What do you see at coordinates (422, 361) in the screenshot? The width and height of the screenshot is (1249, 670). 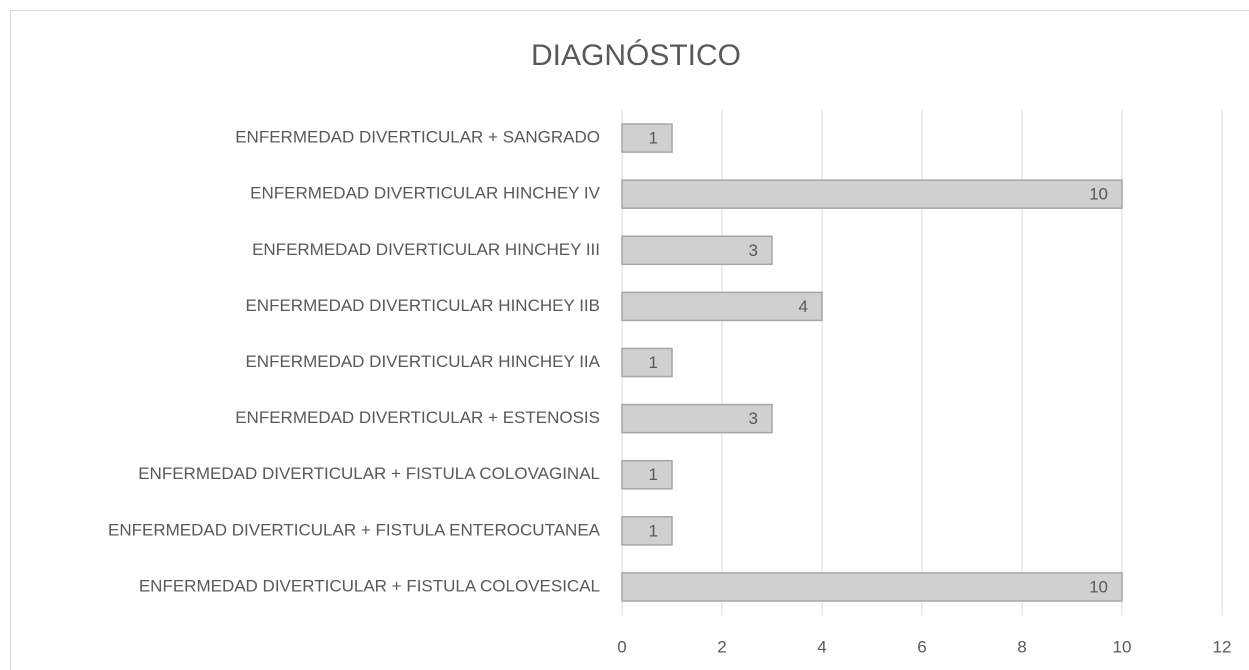 I see `y-tick-label: ENFERMEDAD DIVERTICULAR HINCHEY IIA` at bounding box center [422, 361].